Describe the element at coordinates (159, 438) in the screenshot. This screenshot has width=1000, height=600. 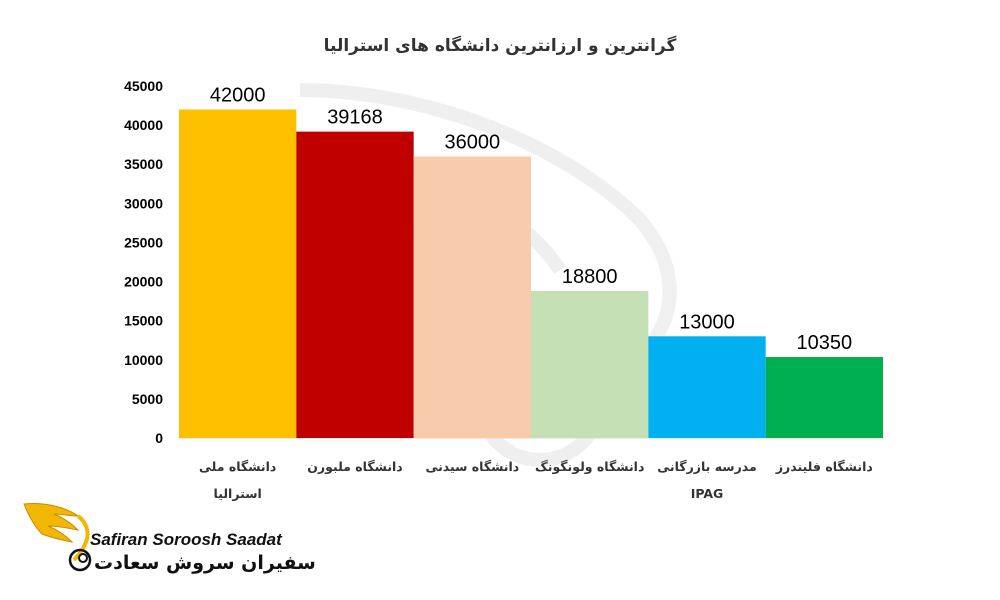
I see `y-tick-label: 0` at that location.